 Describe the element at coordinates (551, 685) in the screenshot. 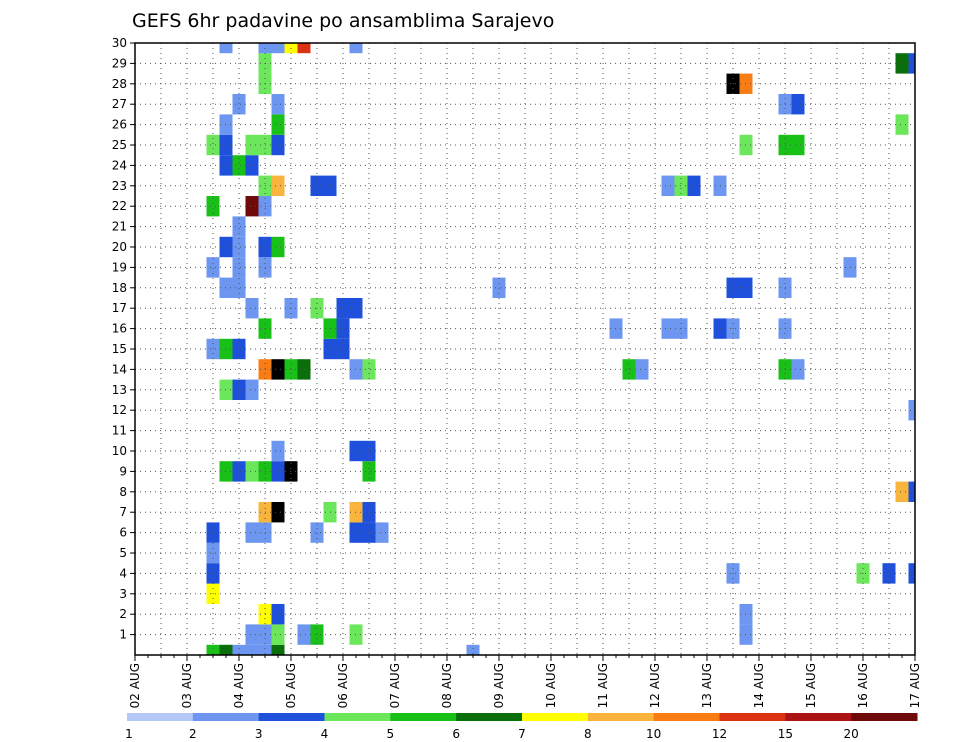

I see `x-tick-label: 10 AUG` at that location.